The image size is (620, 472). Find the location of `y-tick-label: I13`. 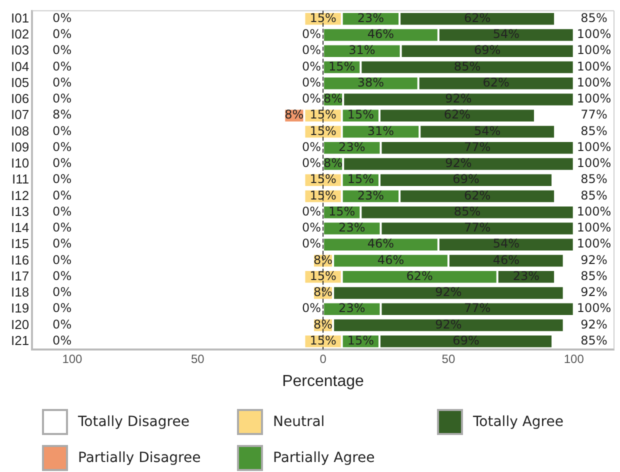

y-tick-label: I13 is located at coordinates (20, 211).